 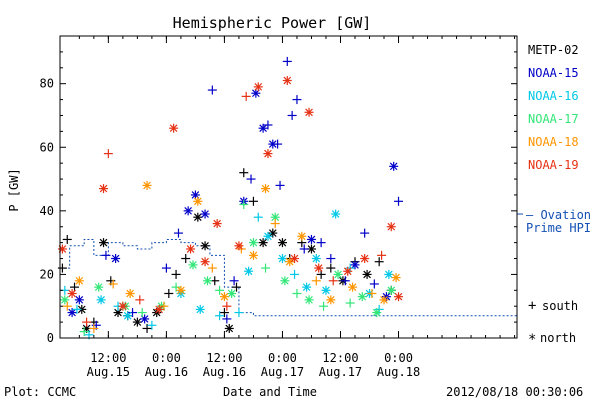 I want to click on y-tick-label: 80, so click(x=47, y=84).